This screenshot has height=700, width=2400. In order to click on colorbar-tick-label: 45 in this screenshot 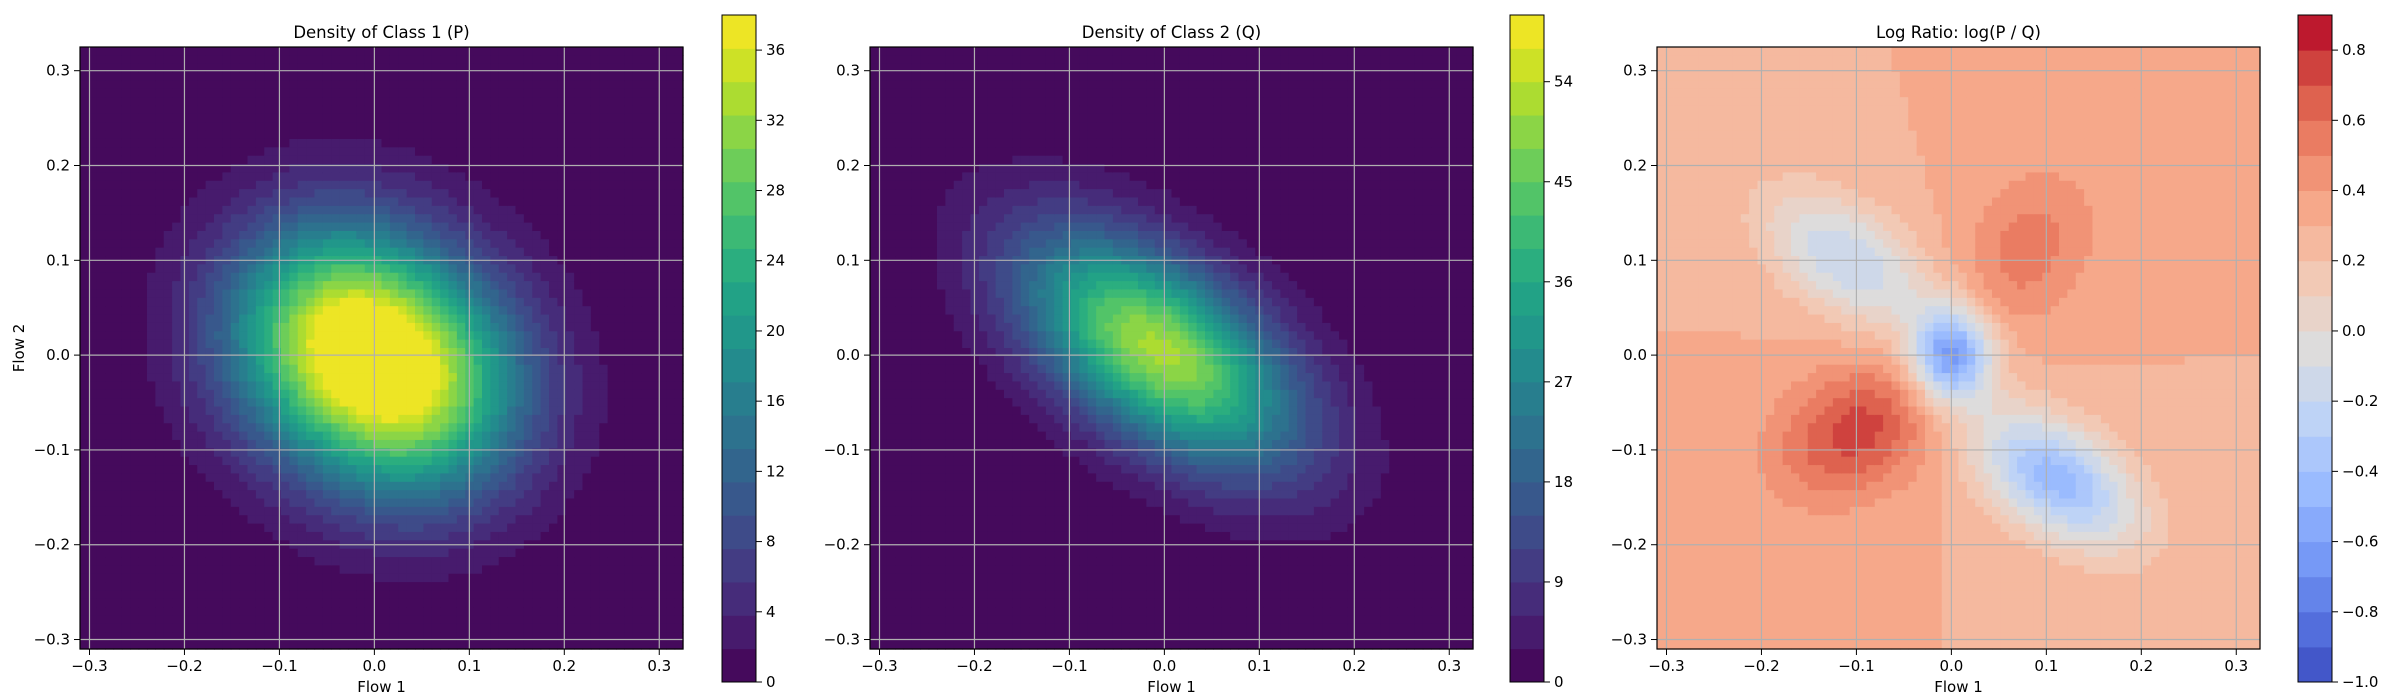, I will do `click(1563, 182)`.